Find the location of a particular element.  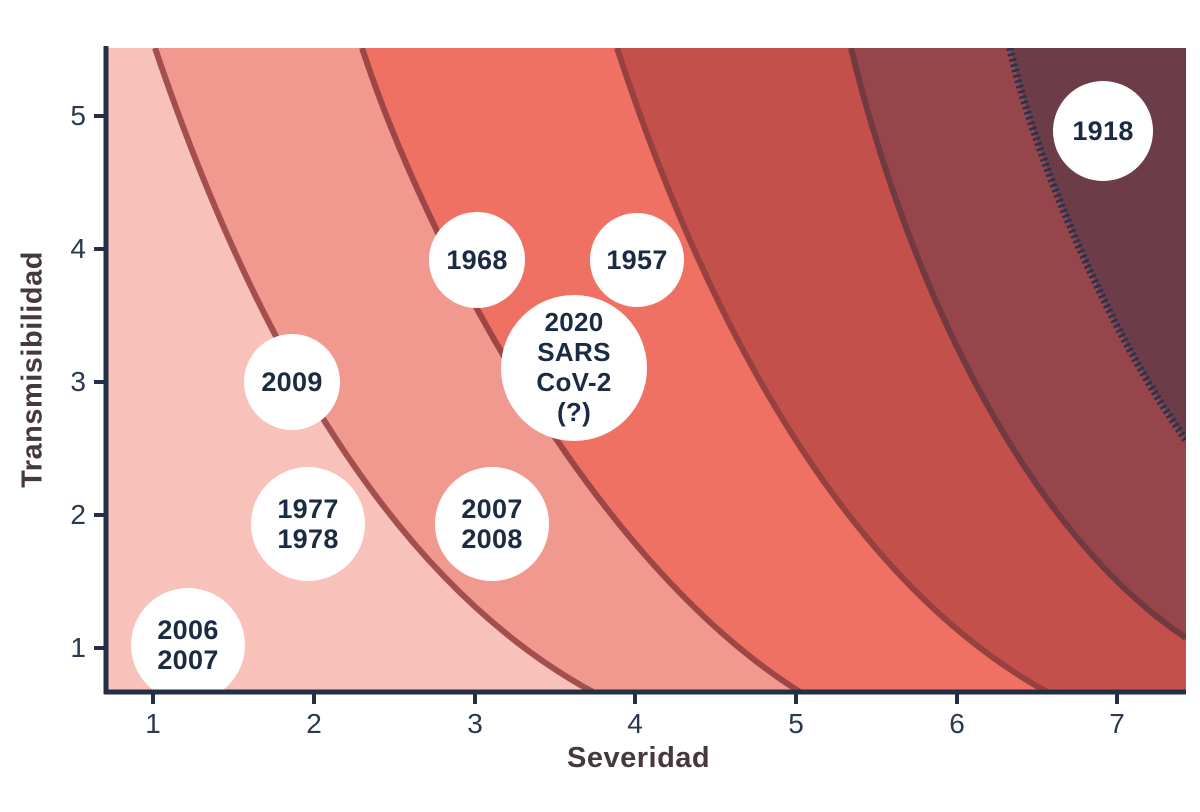

bubble-label-1918: 1918 is located at coordinates (1102, 131).